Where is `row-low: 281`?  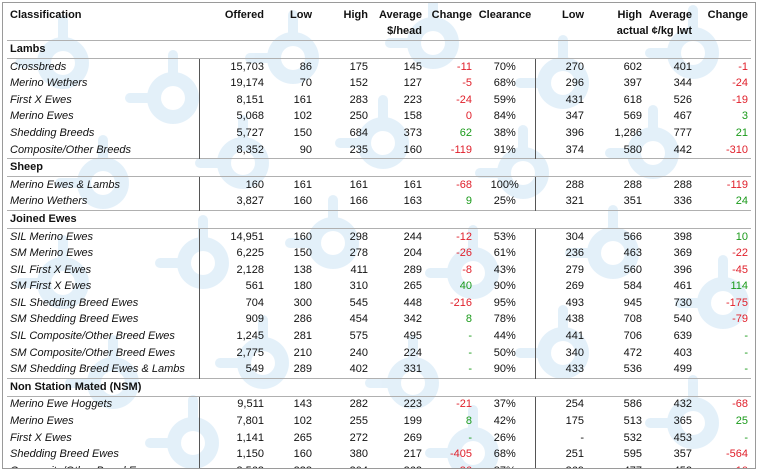
row-low: 281 is located at coordinates (302, 336).